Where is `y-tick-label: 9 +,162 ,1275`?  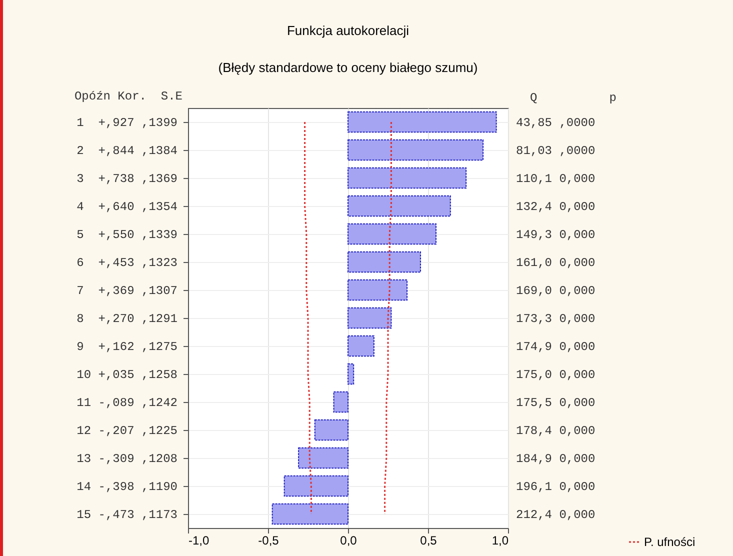
y-tick-label: 9 +,162 ,1275 is located at coordinates (127, 347).